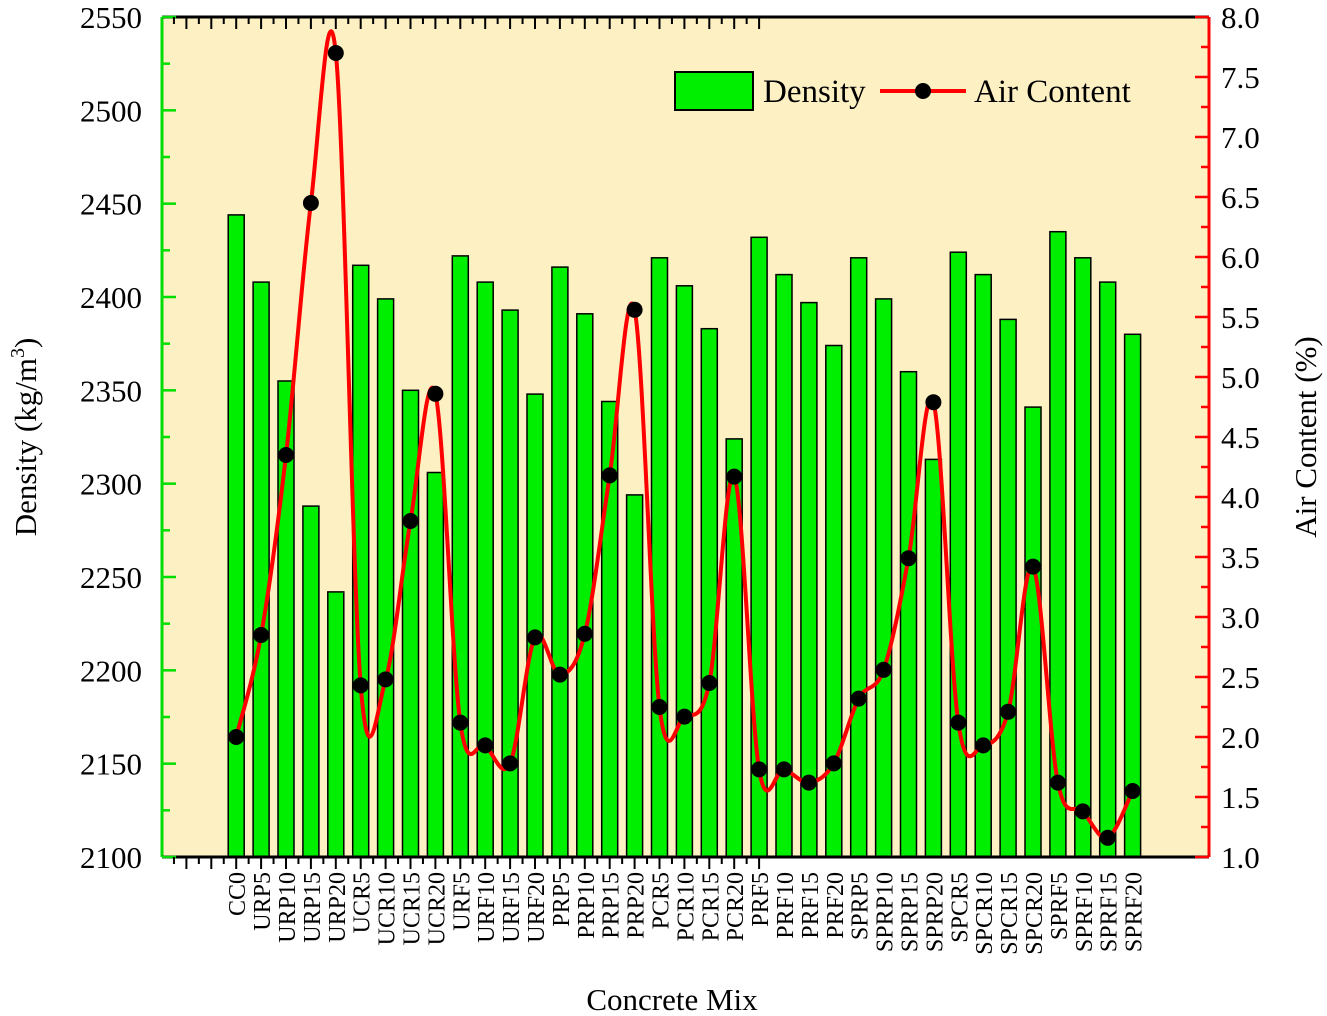  I want to click on legend-air-label: Air Content, so click(1052, 92).